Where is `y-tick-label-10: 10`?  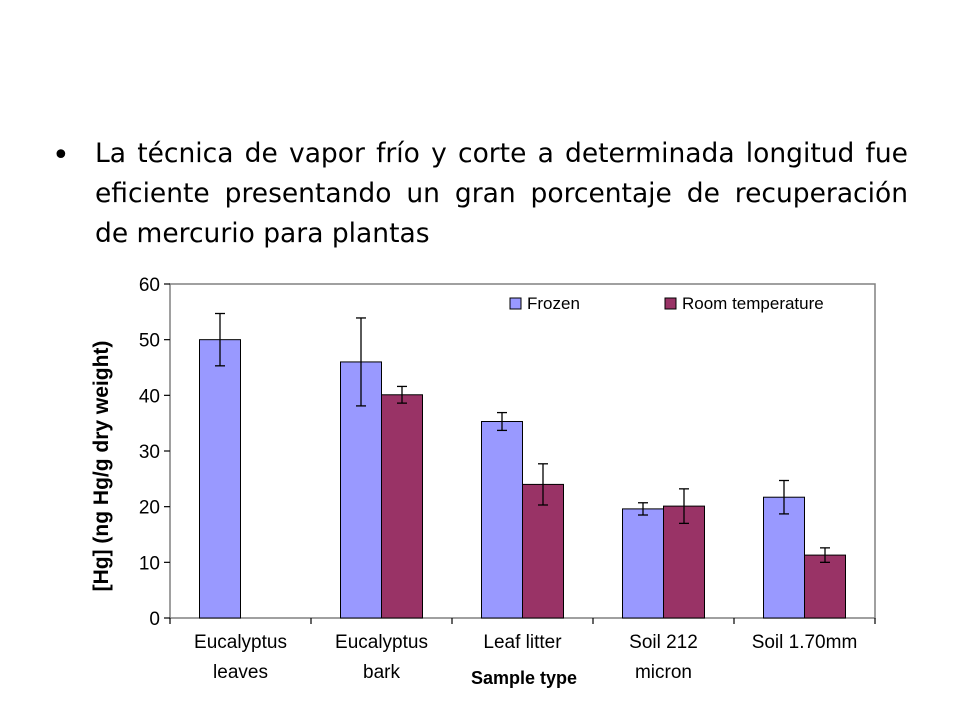 y-tick-label-10: 10 is located at coordinates (149, 563).